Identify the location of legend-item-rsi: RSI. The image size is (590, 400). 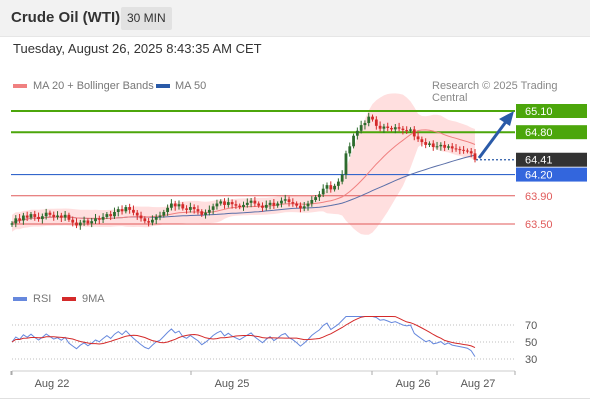
(42, 299).